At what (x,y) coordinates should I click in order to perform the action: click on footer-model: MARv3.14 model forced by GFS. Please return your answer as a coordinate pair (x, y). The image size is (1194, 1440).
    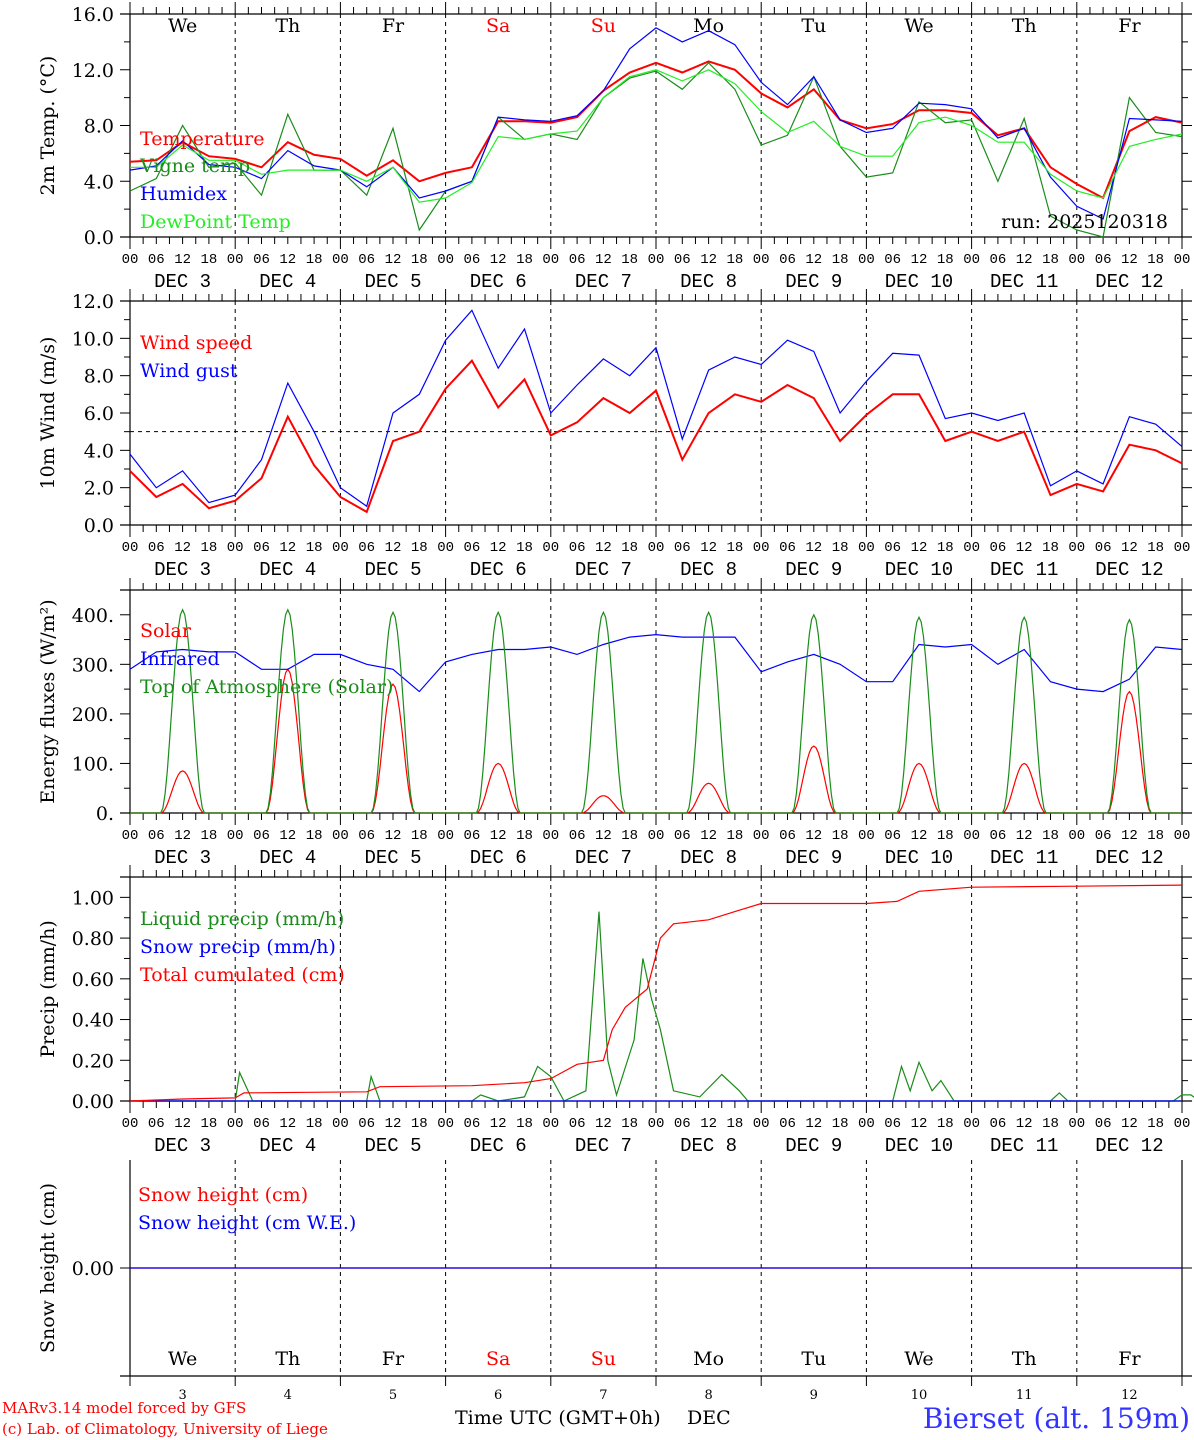
    Looking at the image, I should click on (124, 1408).